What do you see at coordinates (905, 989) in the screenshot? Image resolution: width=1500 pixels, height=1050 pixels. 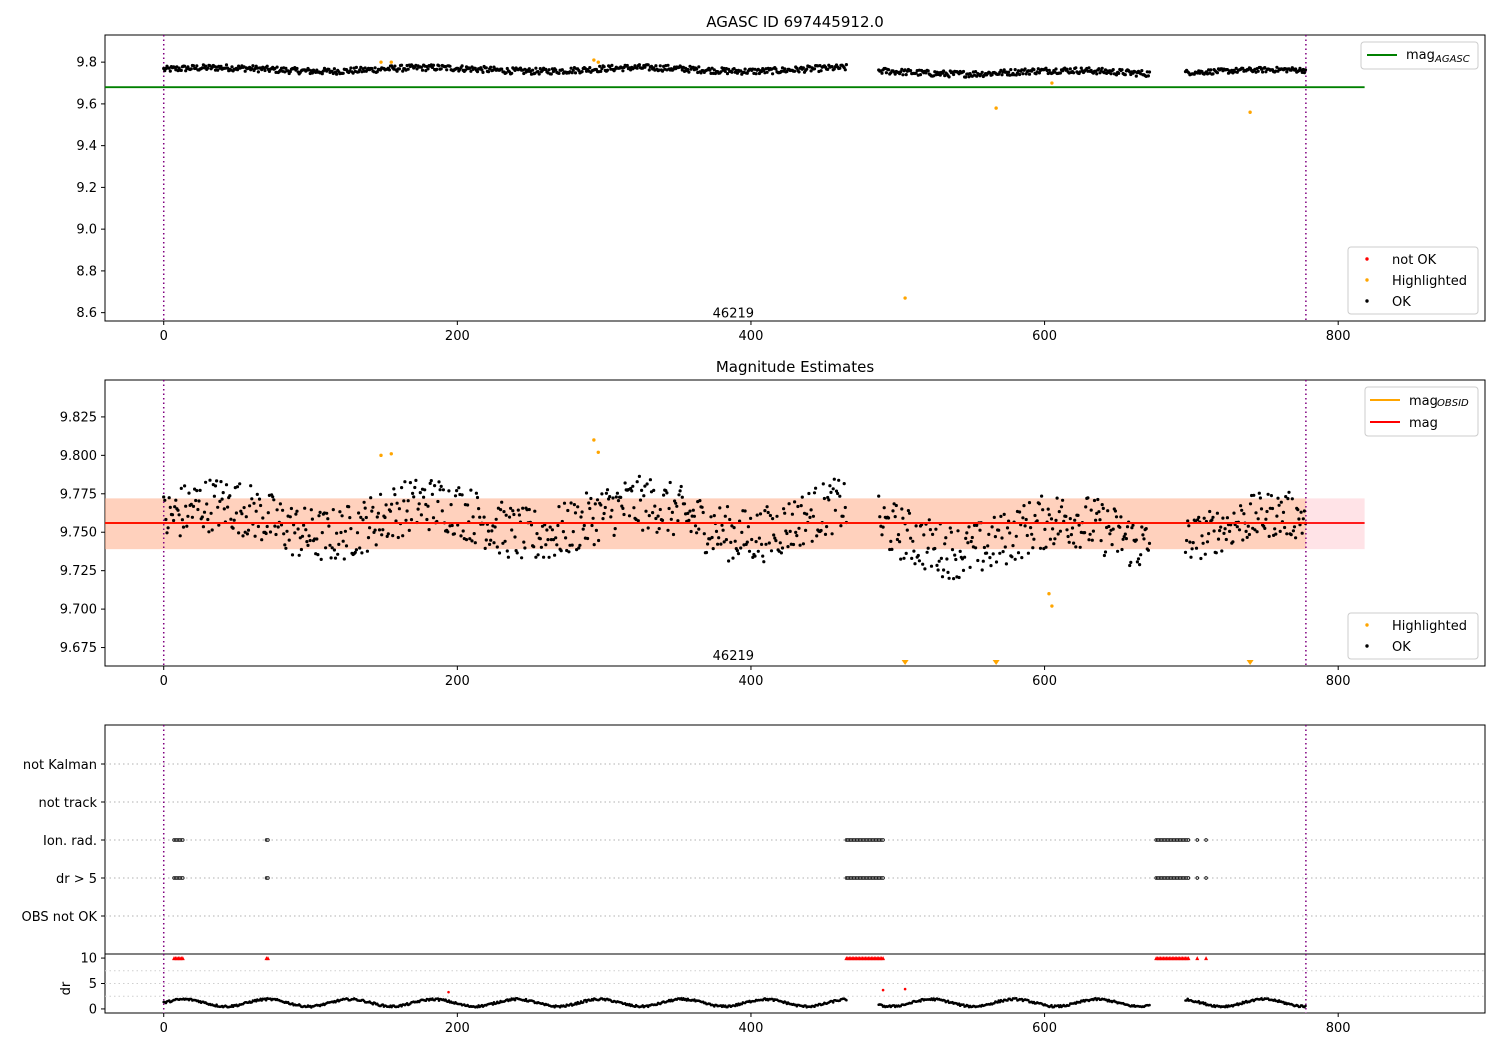 I see `dr-red-point` at bounding box center [905, 989].